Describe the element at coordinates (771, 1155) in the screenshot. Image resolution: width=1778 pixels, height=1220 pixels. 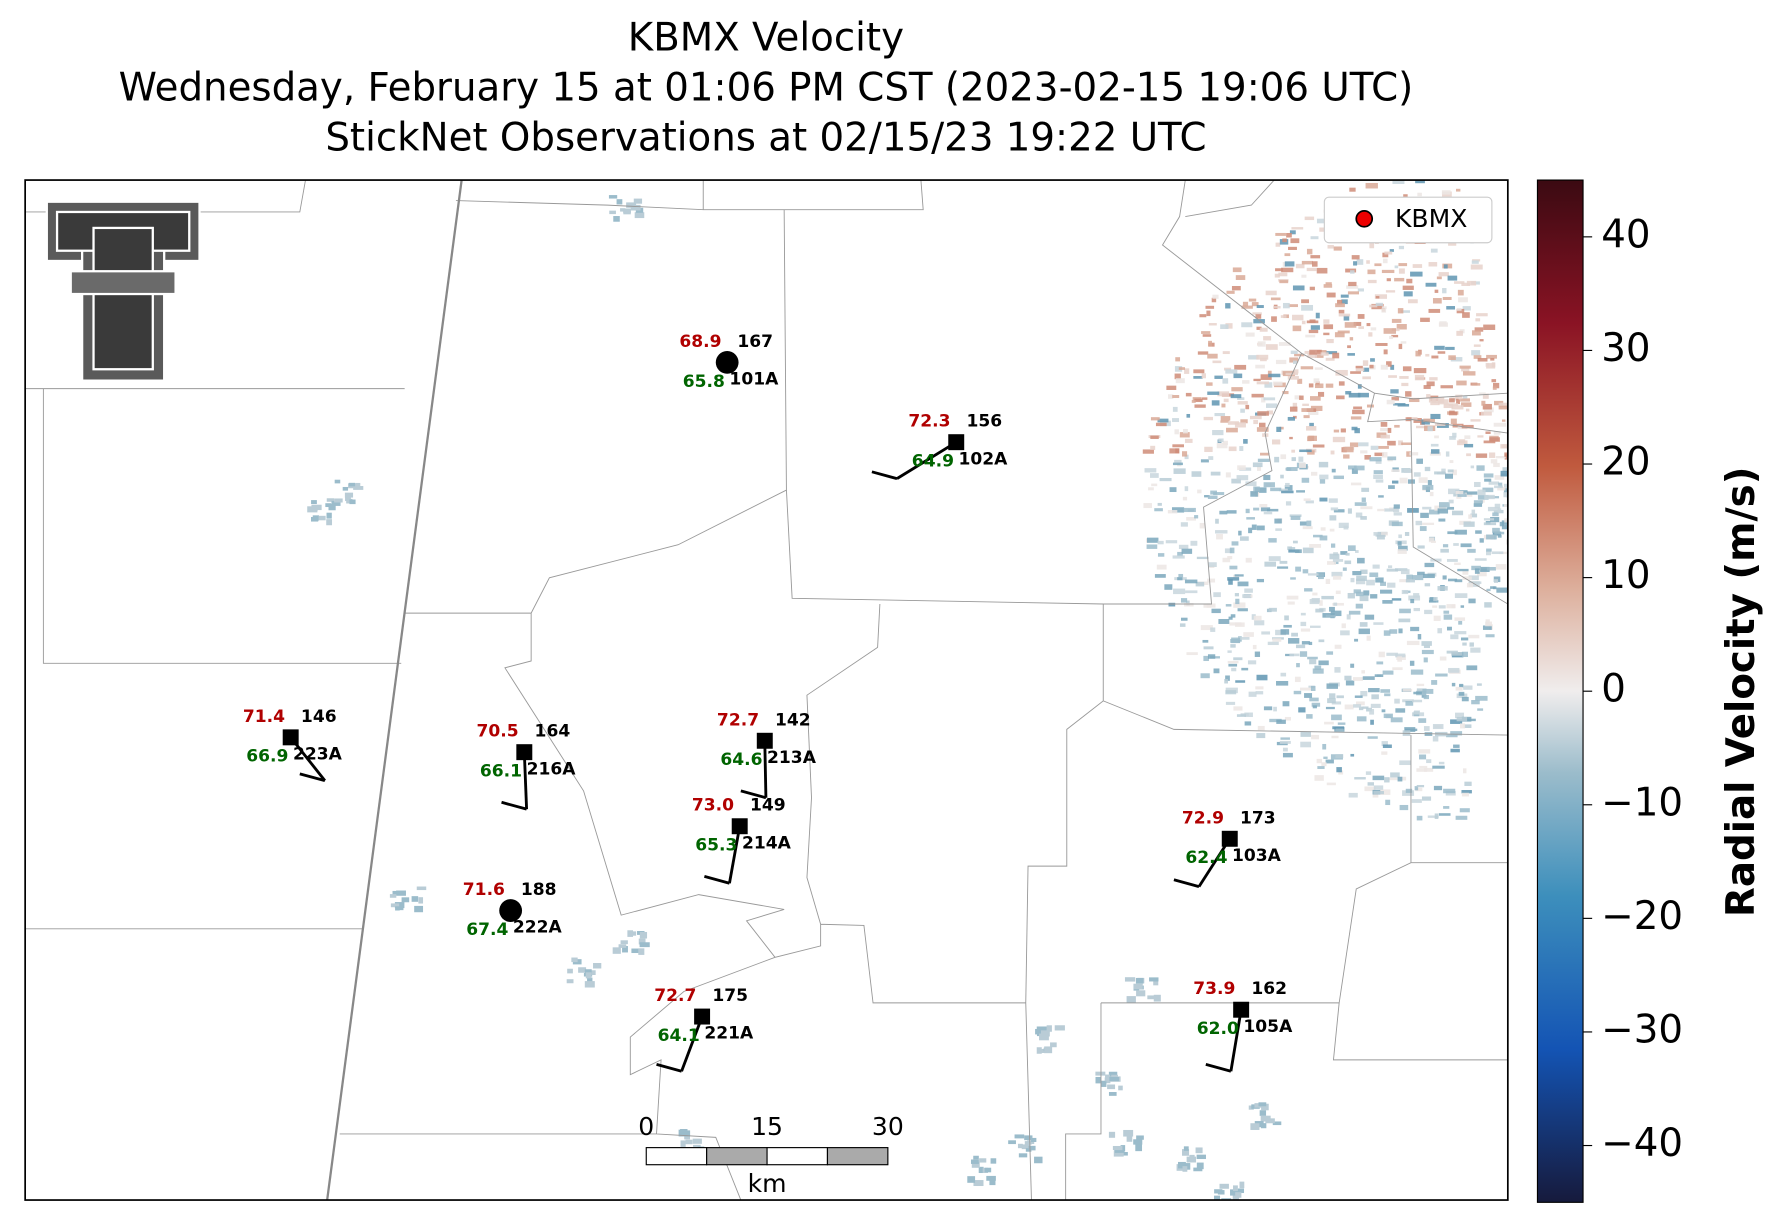
I see `scale-bar: 0 15 30 km` at that location.